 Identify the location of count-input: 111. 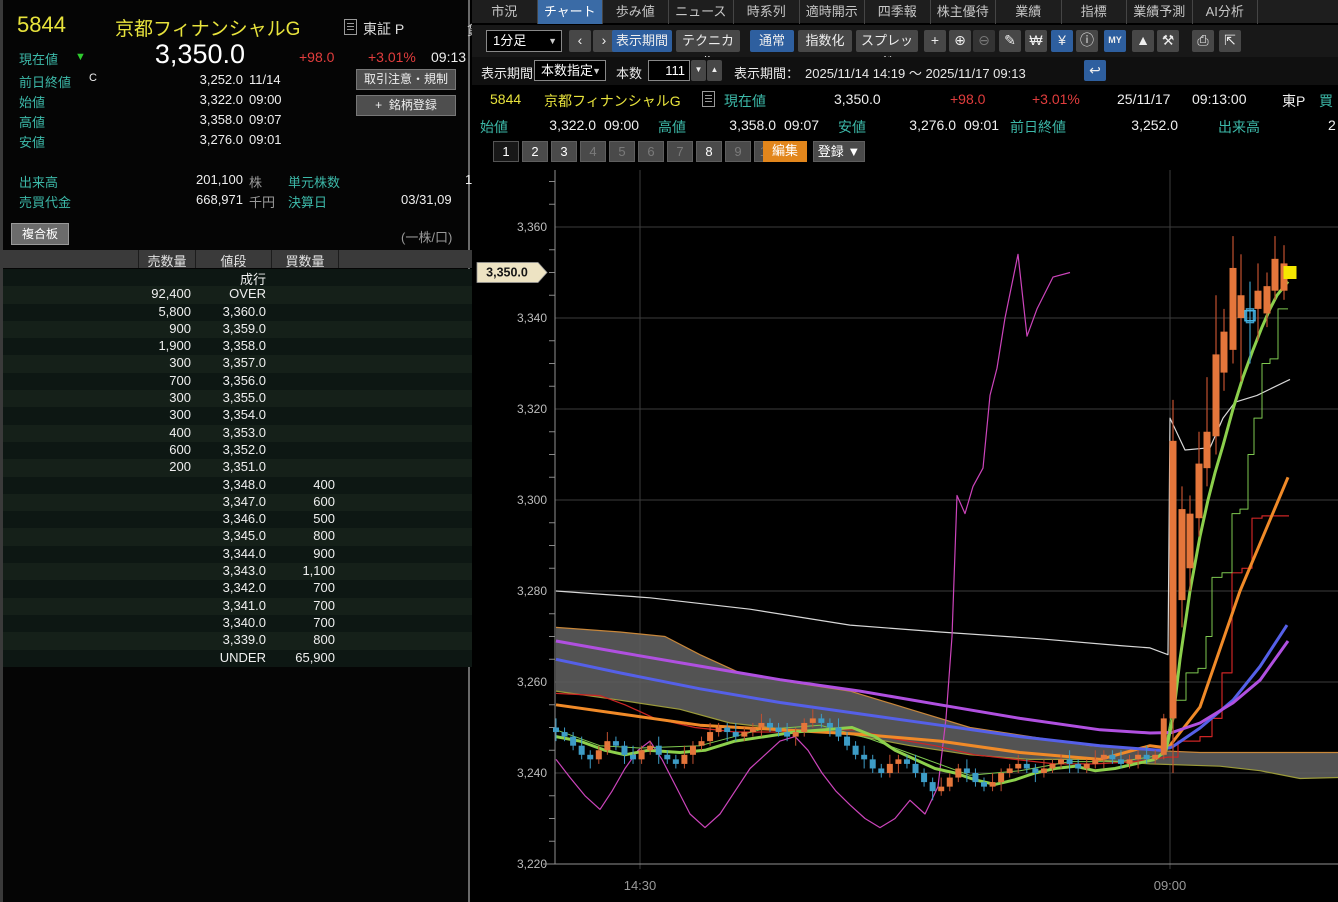
(669, 70).